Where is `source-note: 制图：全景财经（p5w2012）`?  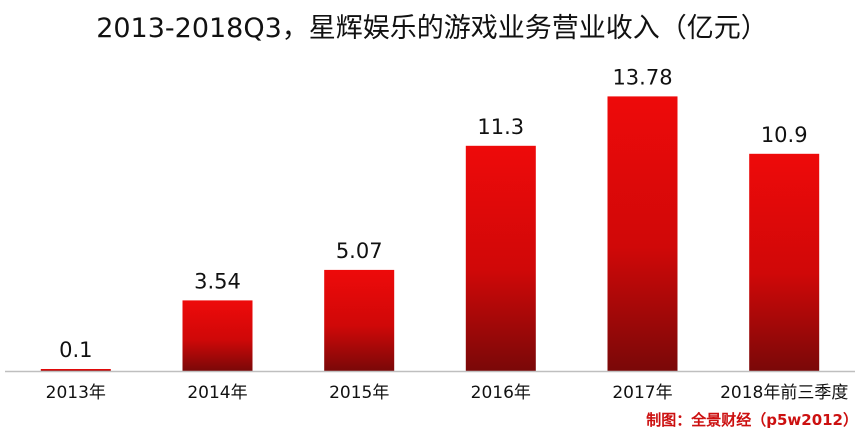 source-note: 制图：全景财经（p5w2012） is located at coordinates (752, 420).